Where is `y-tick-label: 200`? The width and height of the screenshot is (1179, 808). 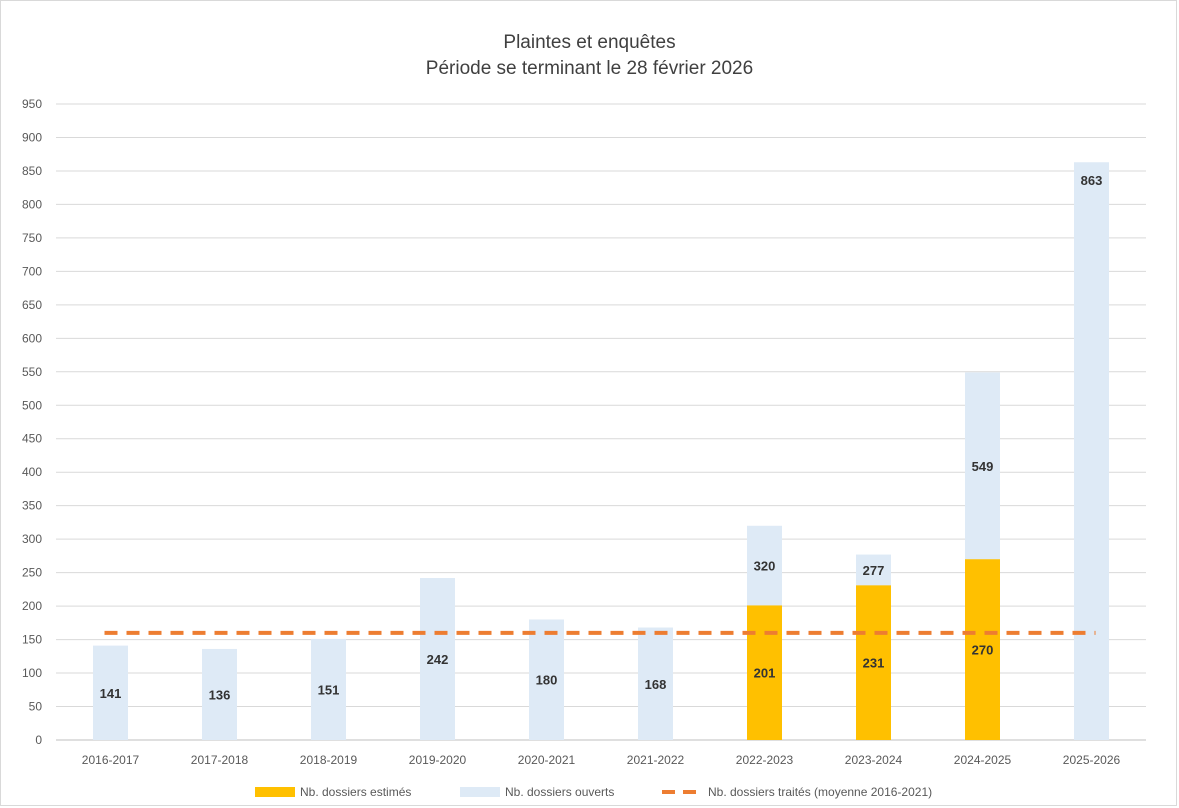
y-tick-label: 200 is located at coordinates (32, 606).